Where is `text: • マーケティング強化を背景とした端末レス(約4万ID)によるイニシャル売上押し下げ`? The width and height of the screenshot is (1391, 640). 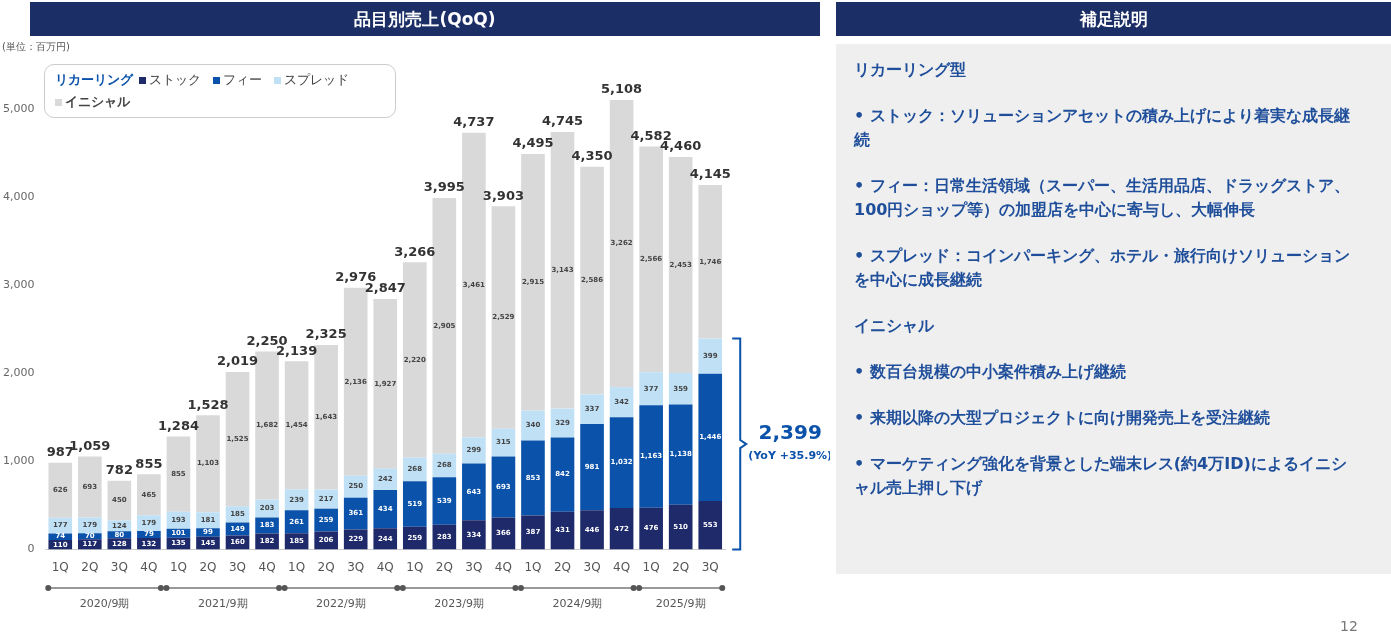 text: • マーケティング強化を背景とした端末レス(約4万ID)によるイニシャル売上押し下げ is located at coordinates (1101, 476).